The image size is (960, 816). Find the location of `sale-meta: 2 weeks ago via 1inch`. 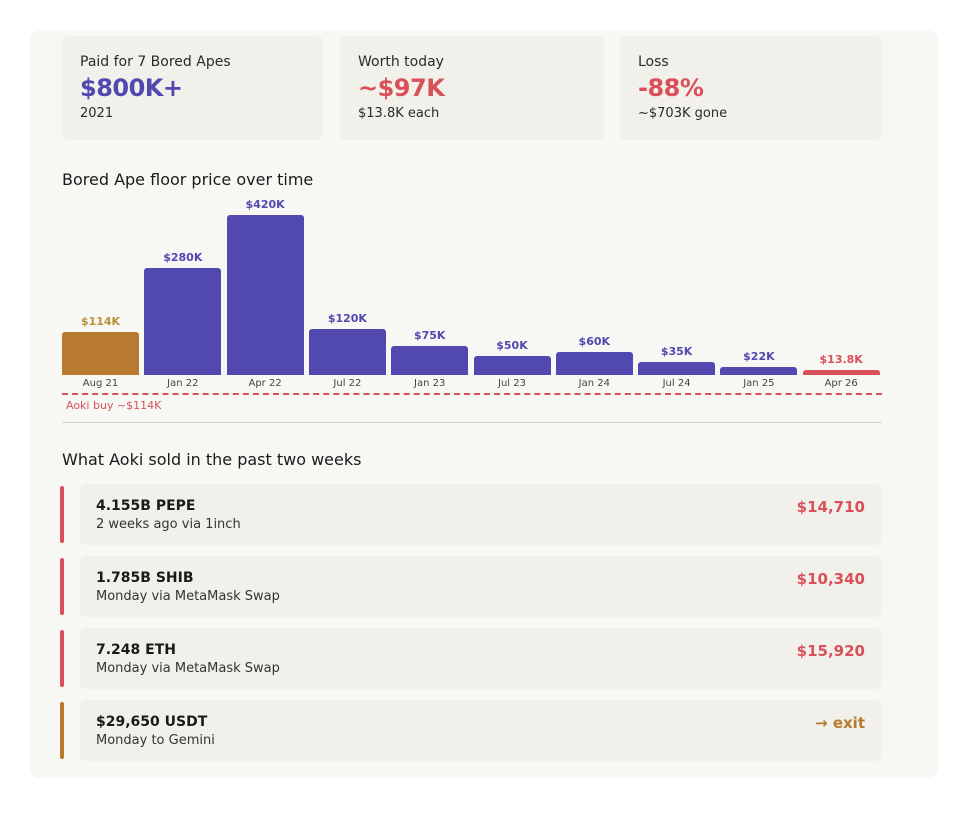

sale-meta: 2 weeks ago via 1inch is located at coordinates (168, 524).